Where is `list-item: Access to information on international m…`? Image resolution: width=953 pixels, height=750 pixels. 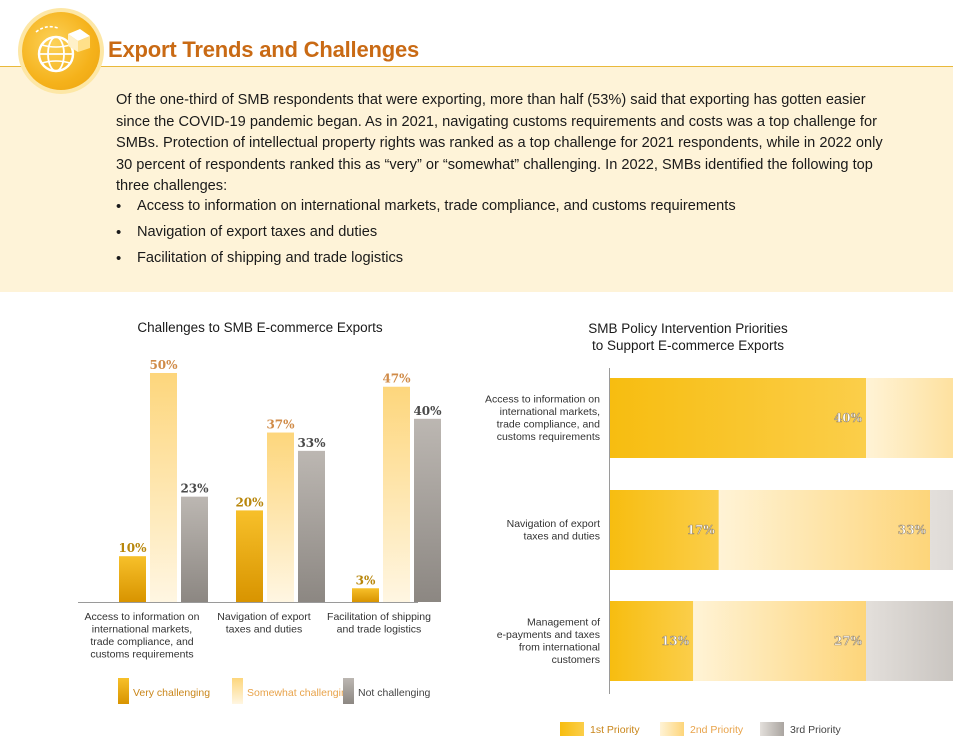
list-item: Access to information on international m… is located at coordinates (426, 209).